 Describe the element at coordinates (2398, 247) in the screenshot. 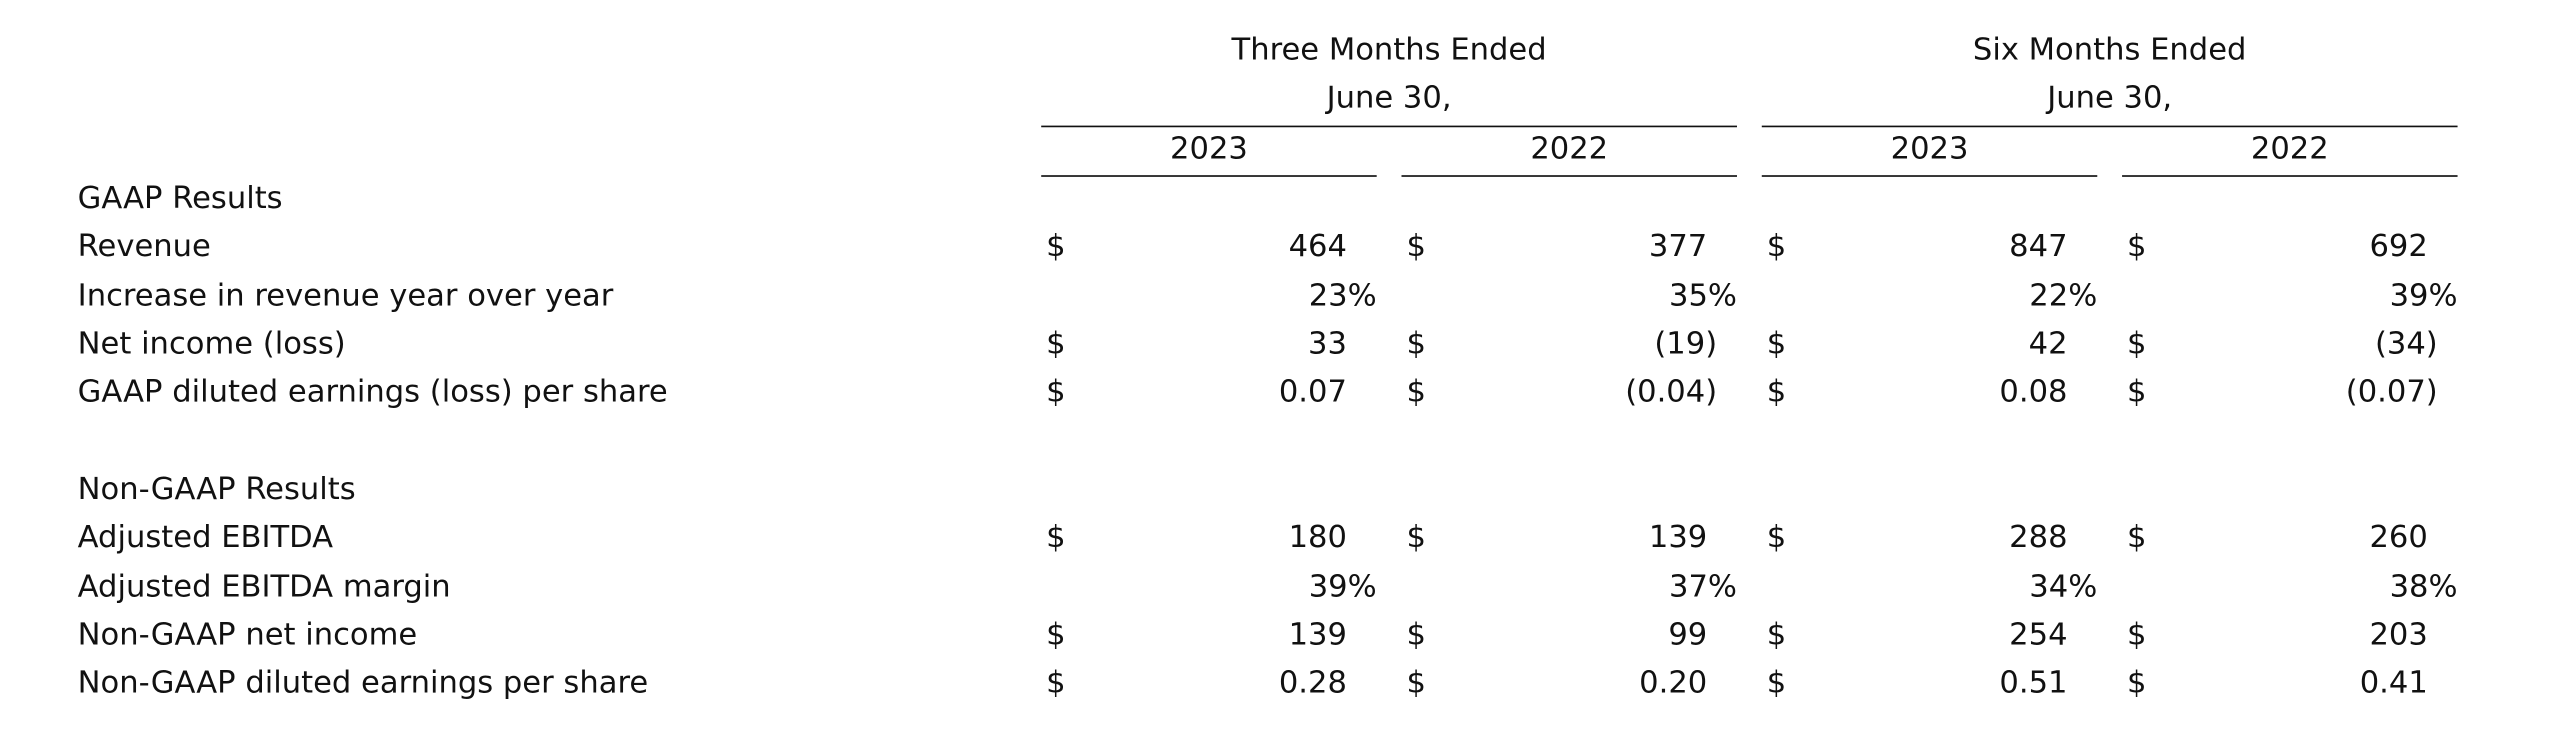

I see `cell-value: 692` at that location.